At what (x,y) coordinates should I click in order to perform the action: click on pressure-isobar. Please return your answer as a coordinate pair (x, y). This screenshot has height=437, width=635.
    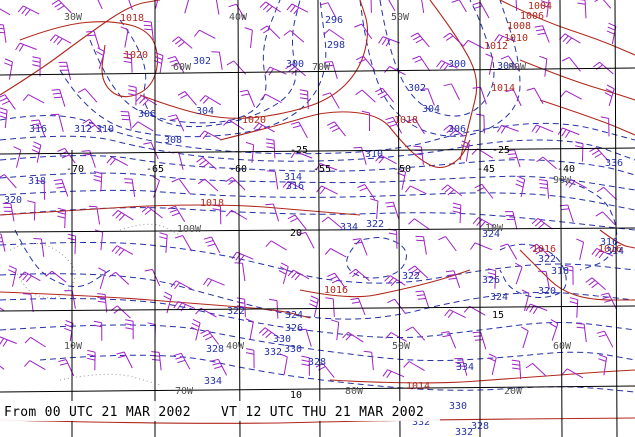
    Looking at the image, I should click on (617, 239).